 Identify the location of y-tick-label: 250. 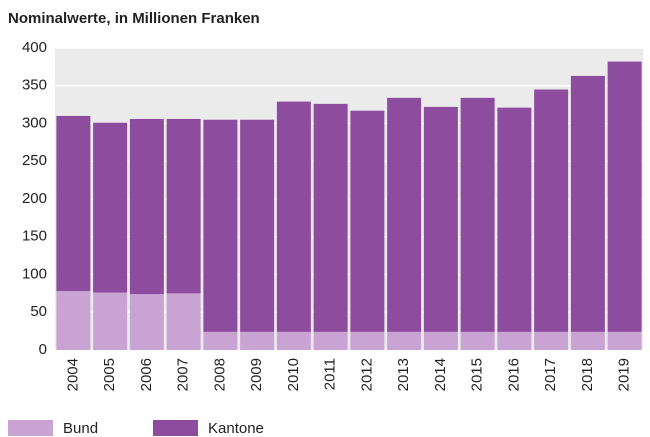
(34, 160).